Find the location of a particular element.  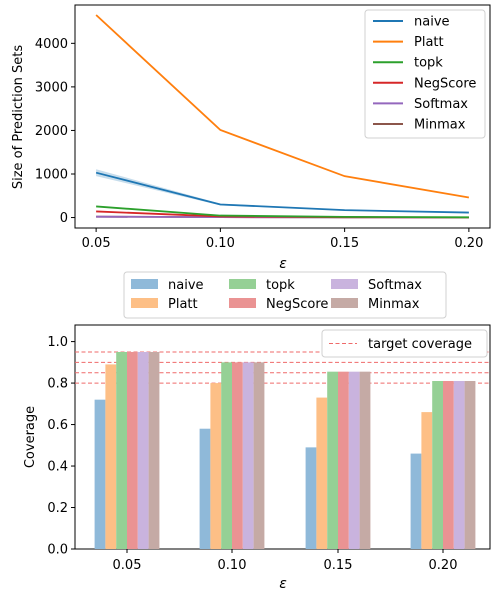

series-line-naive is located at coordinates (282, 192).